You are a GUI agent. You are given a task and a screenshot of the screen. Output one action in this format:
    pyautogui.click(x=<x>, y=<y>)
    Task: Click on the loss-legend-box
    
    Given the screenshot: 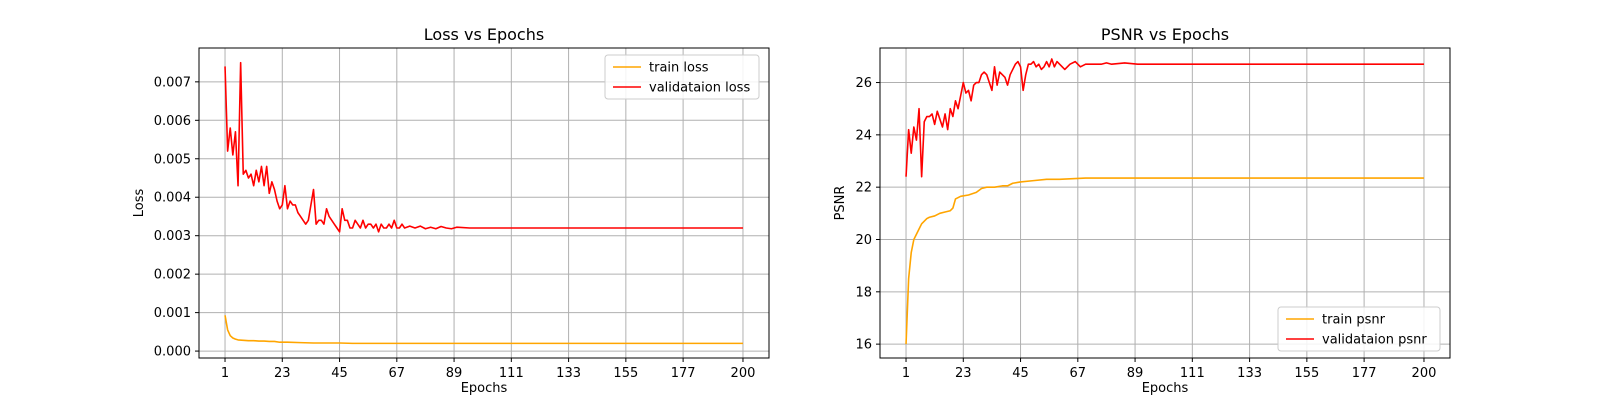 What is the action you would take?
    pyautogui.click(x=682, y=77)
    